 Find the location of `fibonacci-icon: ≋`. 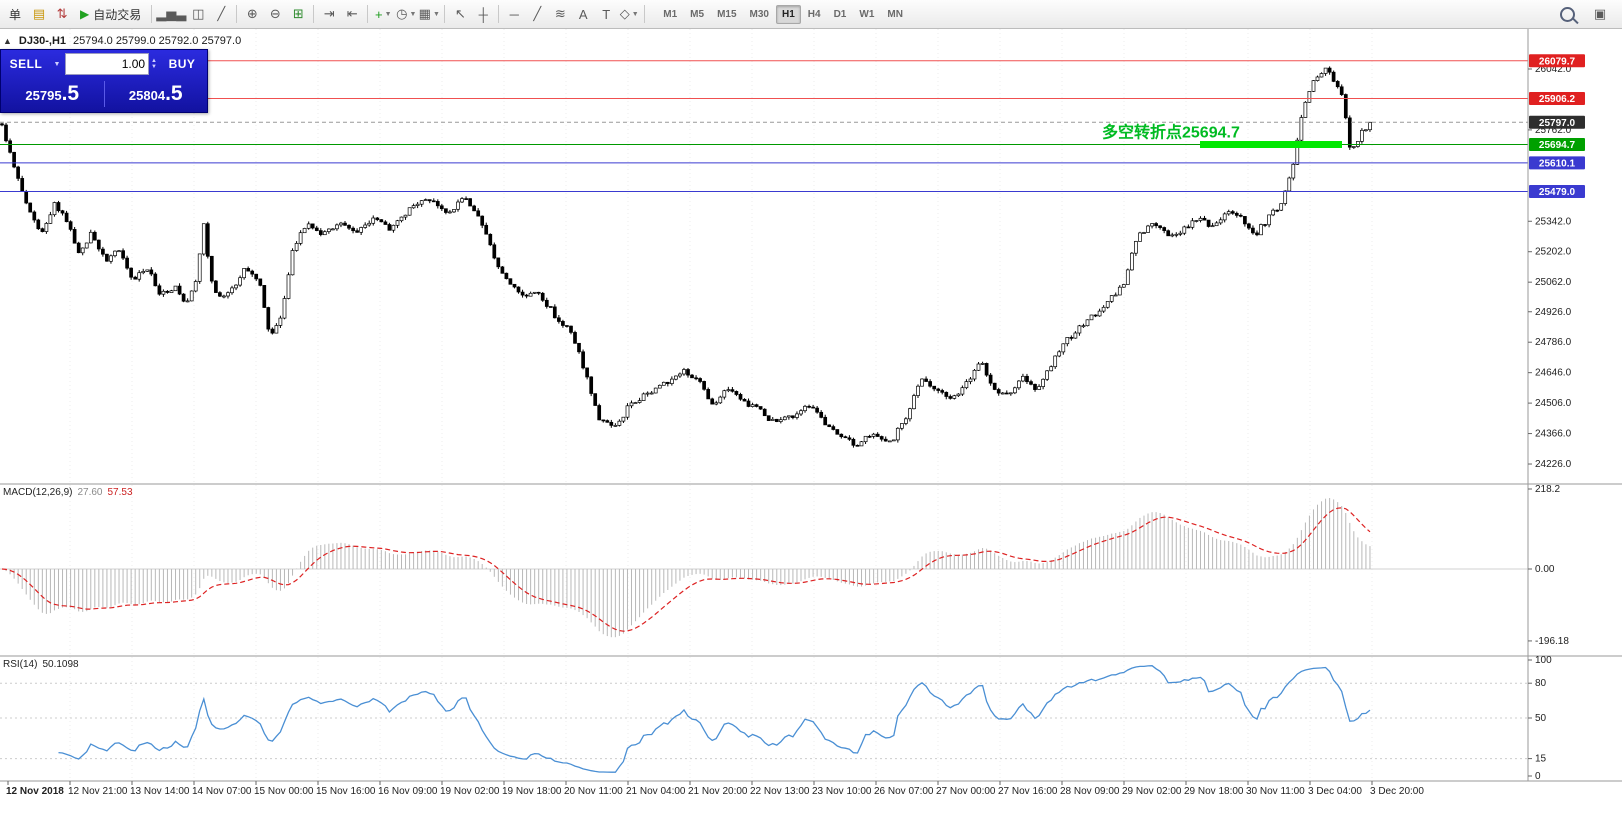

fibonacci-icon: ≋ is located at coordinates (560, 13).